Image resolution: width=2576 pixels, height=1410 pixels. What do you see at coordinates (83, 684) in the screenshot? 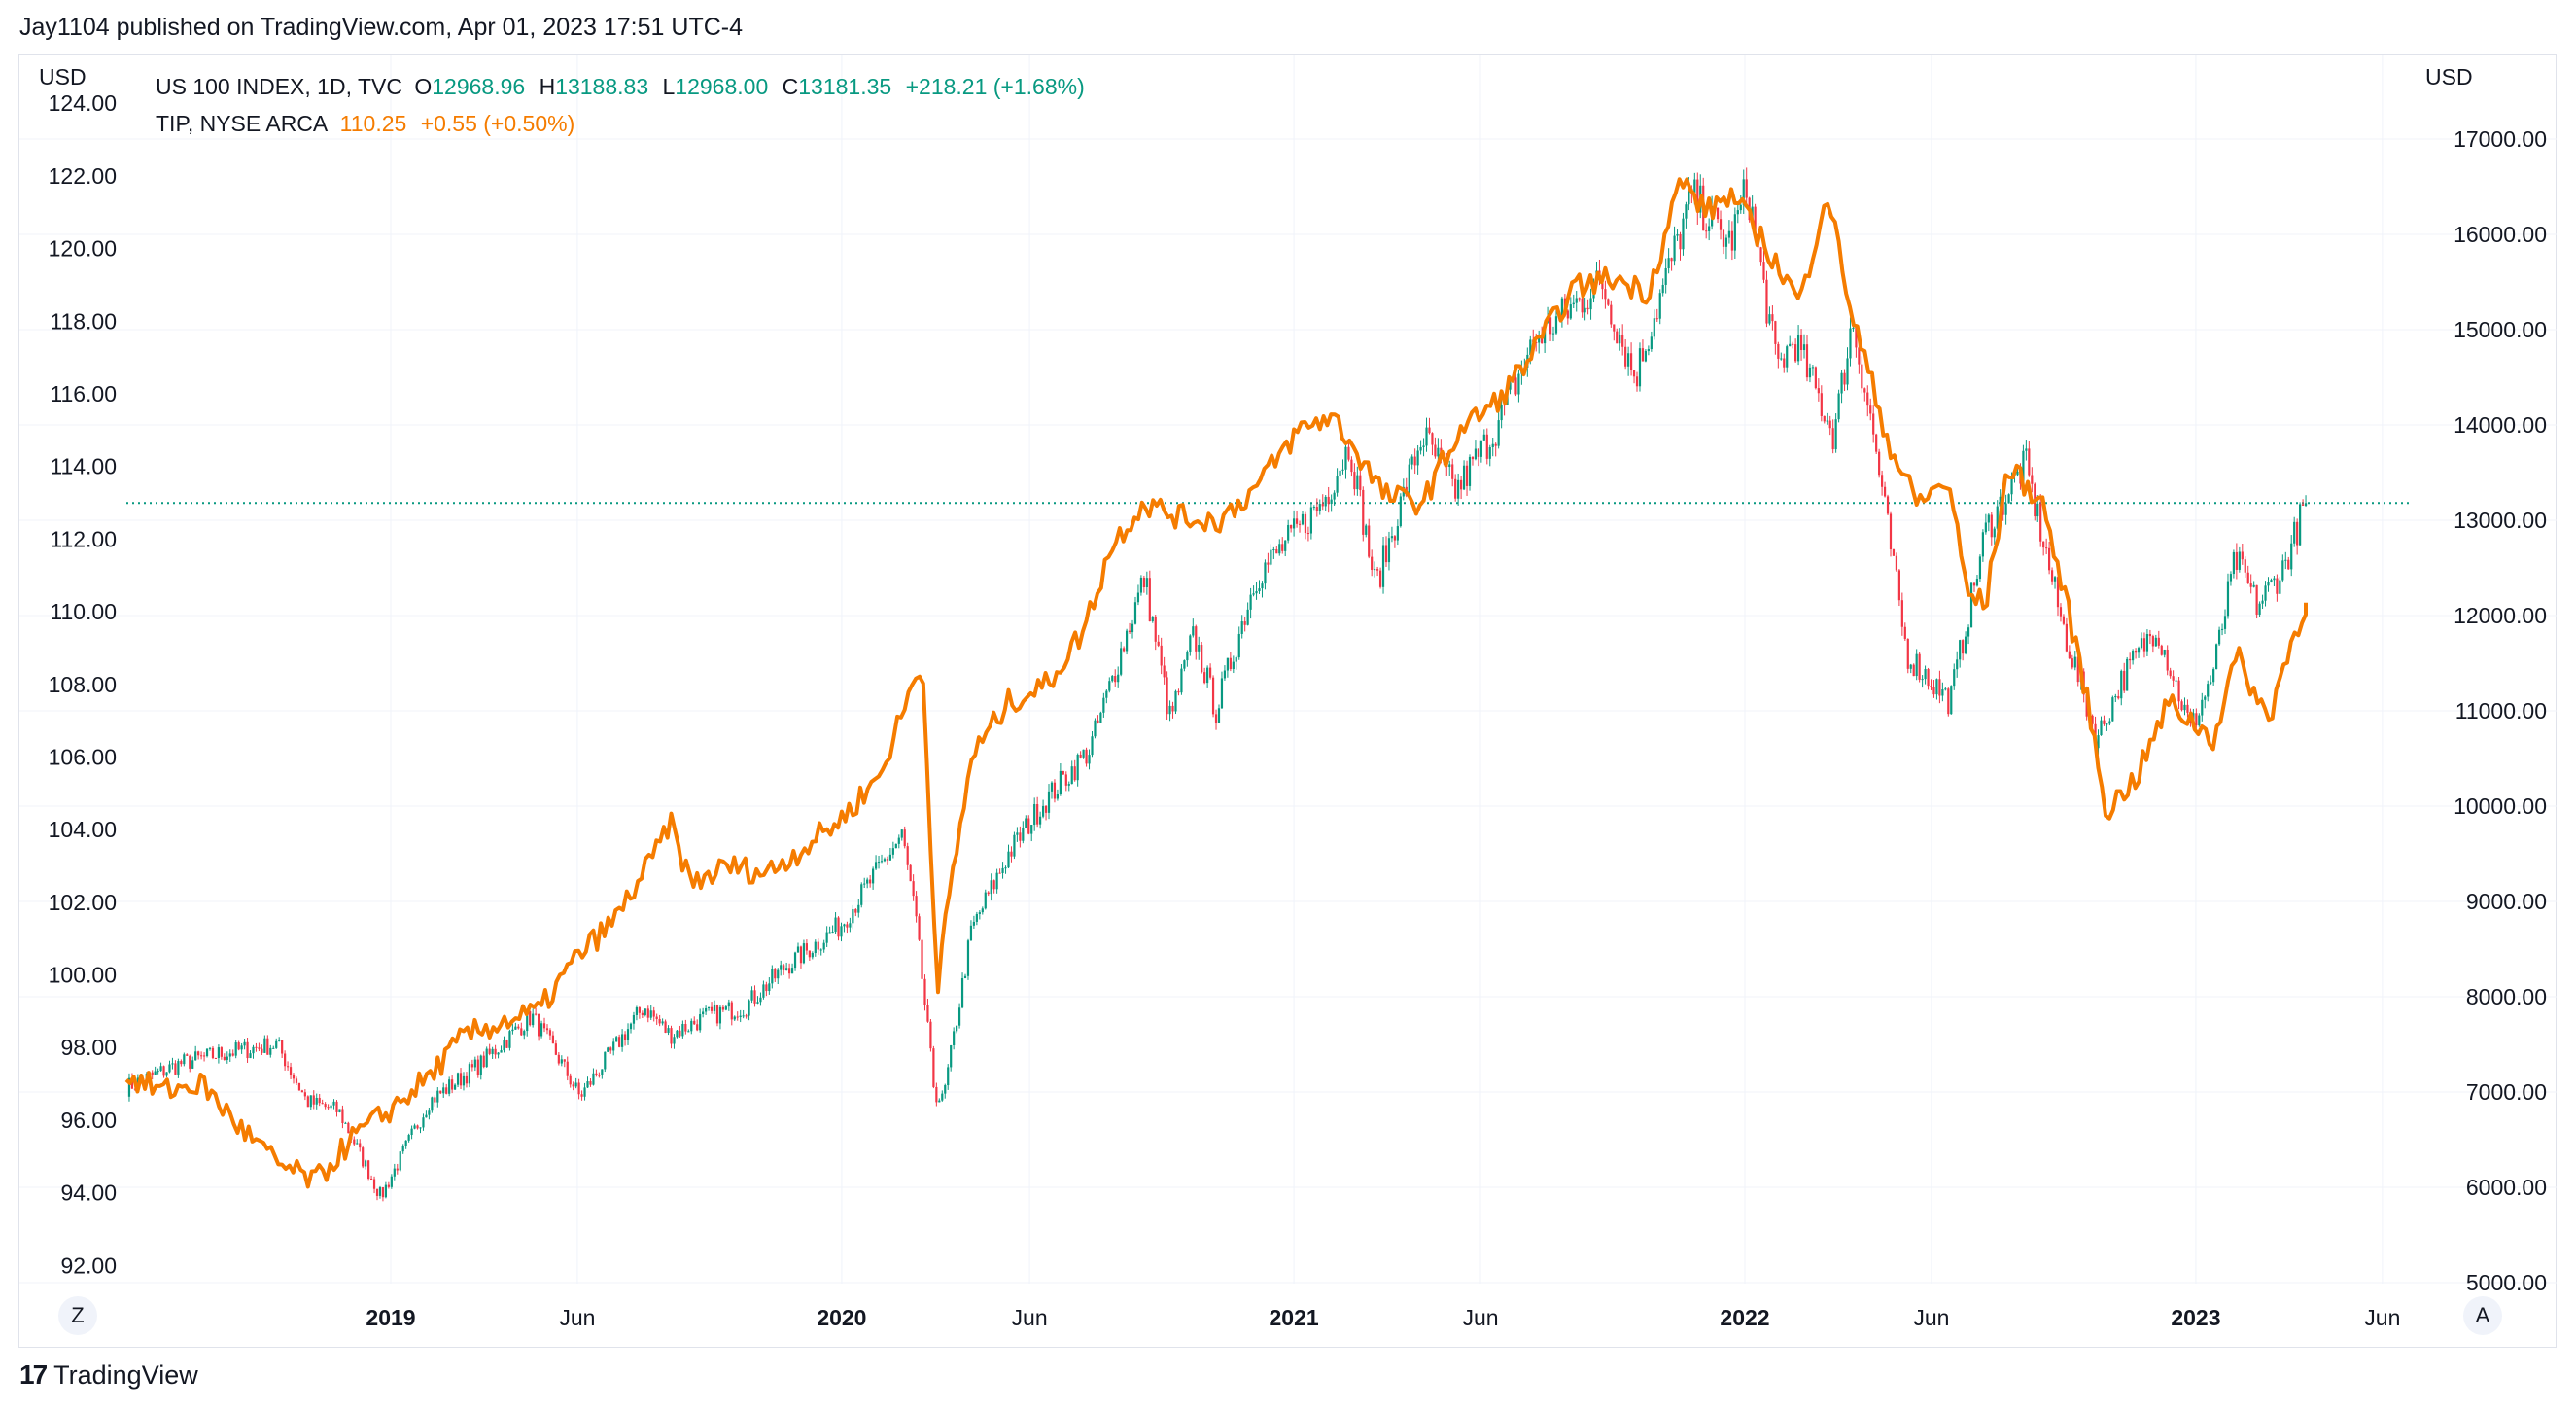
I see `left-tick-label: 108.00` at bounding box center [83, 684].